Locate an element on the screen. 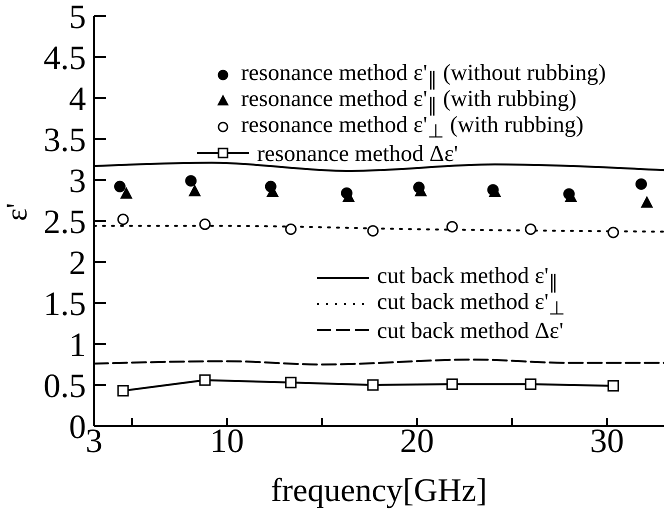 This screenshot has width=670, height=513. y-tick-label: 0 is located at coordinates (77, 427).